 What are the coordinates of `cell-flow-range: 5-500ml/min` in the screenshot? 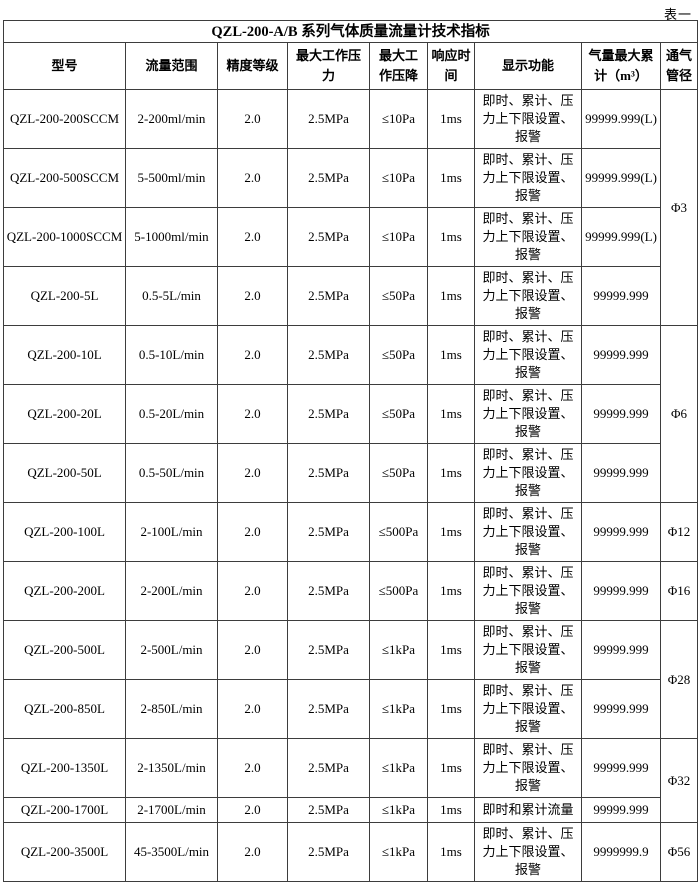 It's located at (171, 178).